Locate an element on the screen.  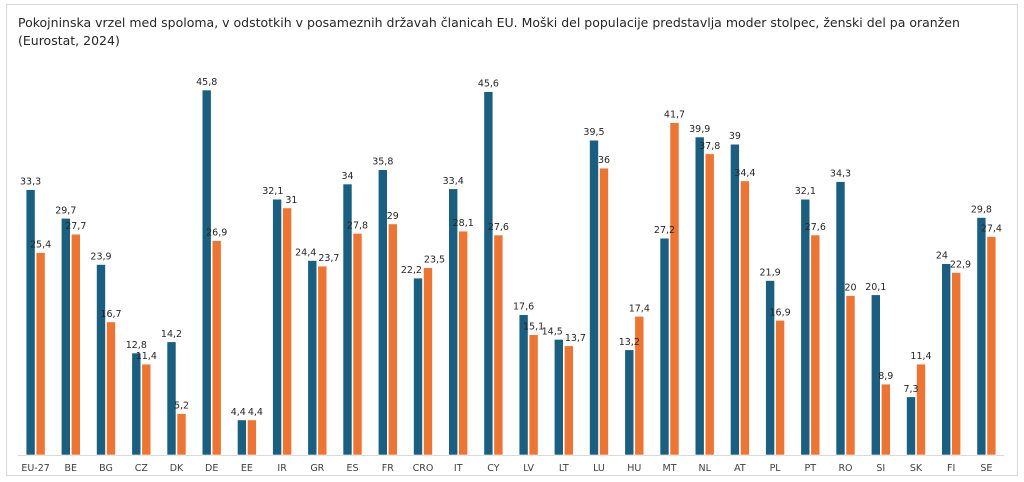
value-label-men-EU-27: 33,3 is located at coordinates (30, 182).